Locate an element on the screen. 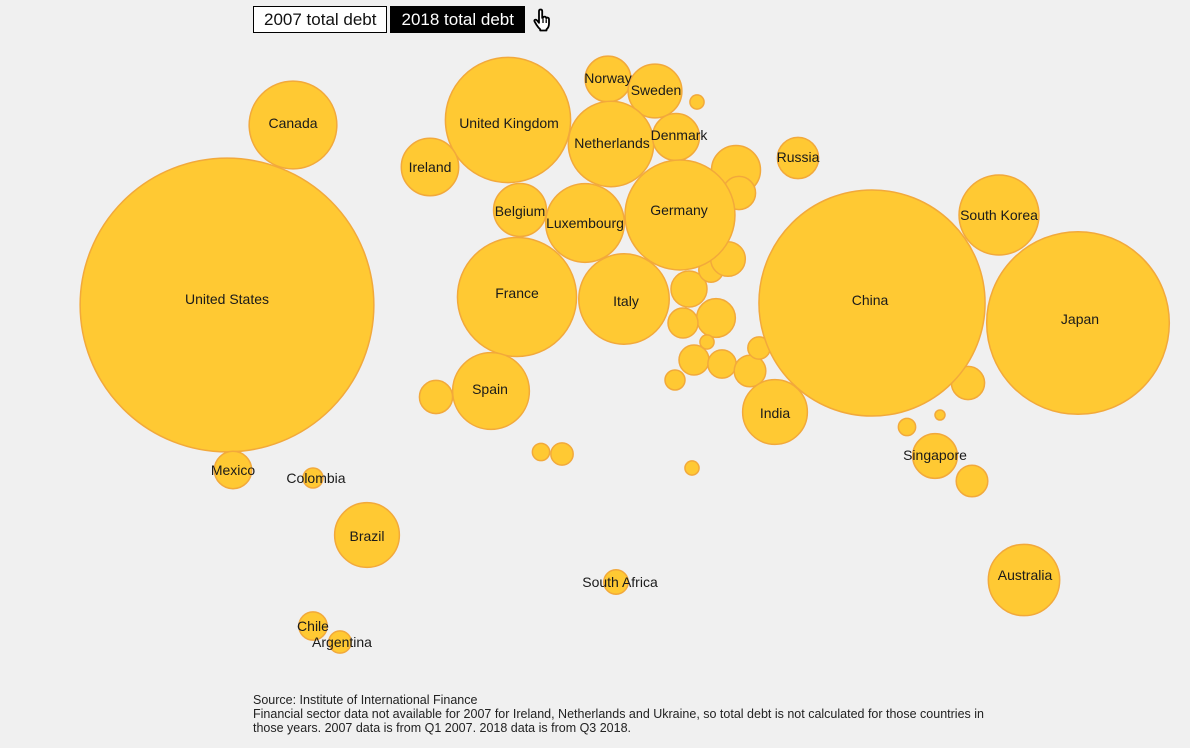  country-bubble-united-kingdom is located at coordinates (508, 120).